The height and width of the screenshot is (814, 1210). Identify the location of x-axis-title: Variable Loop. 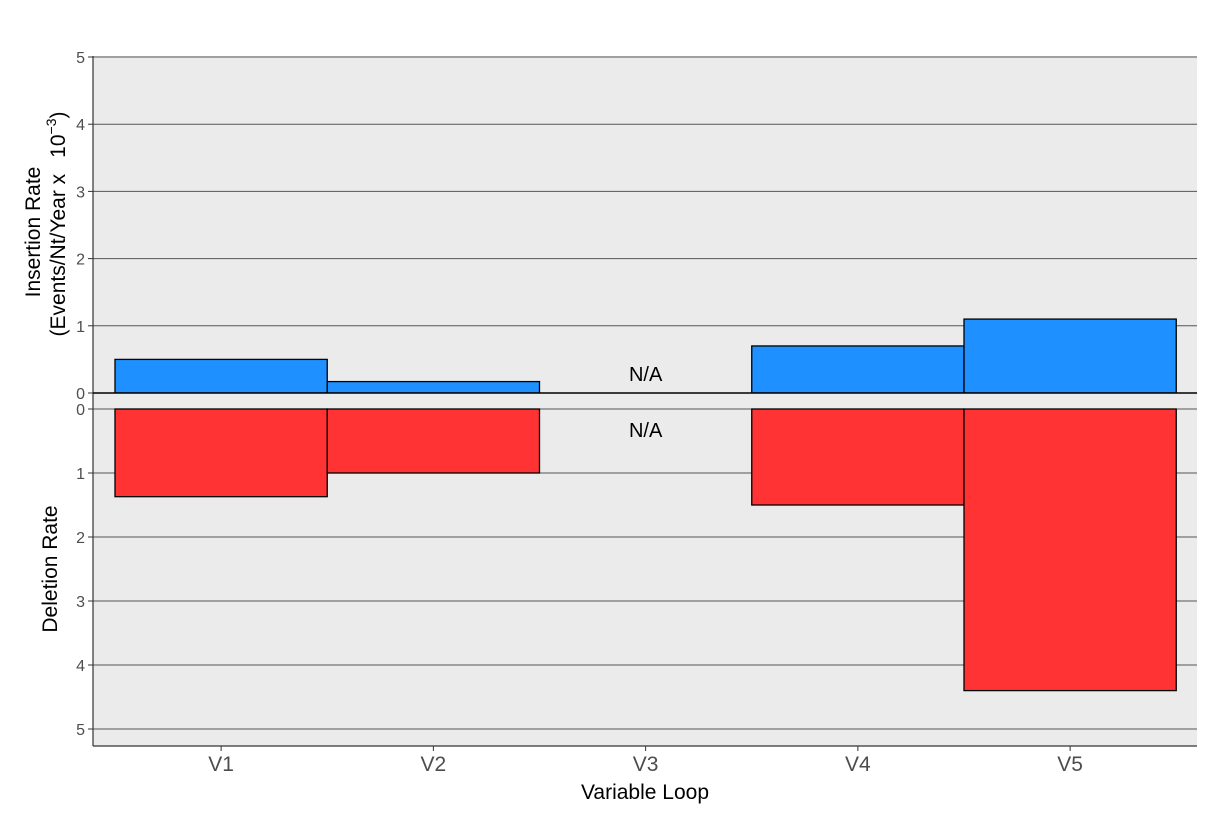
(645, 792).